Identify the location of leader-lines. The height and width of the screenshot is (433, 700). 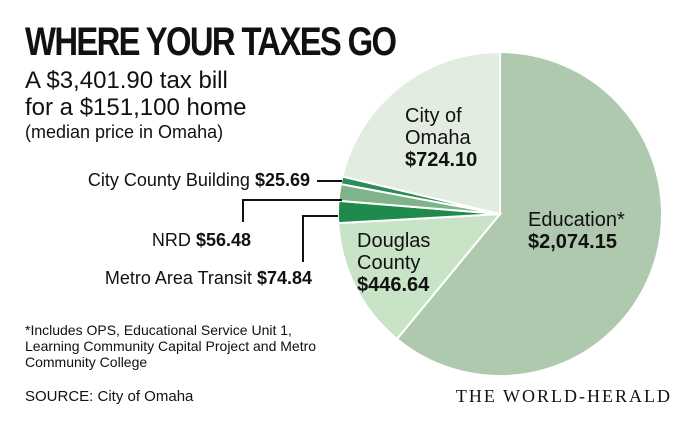
(292, 221).